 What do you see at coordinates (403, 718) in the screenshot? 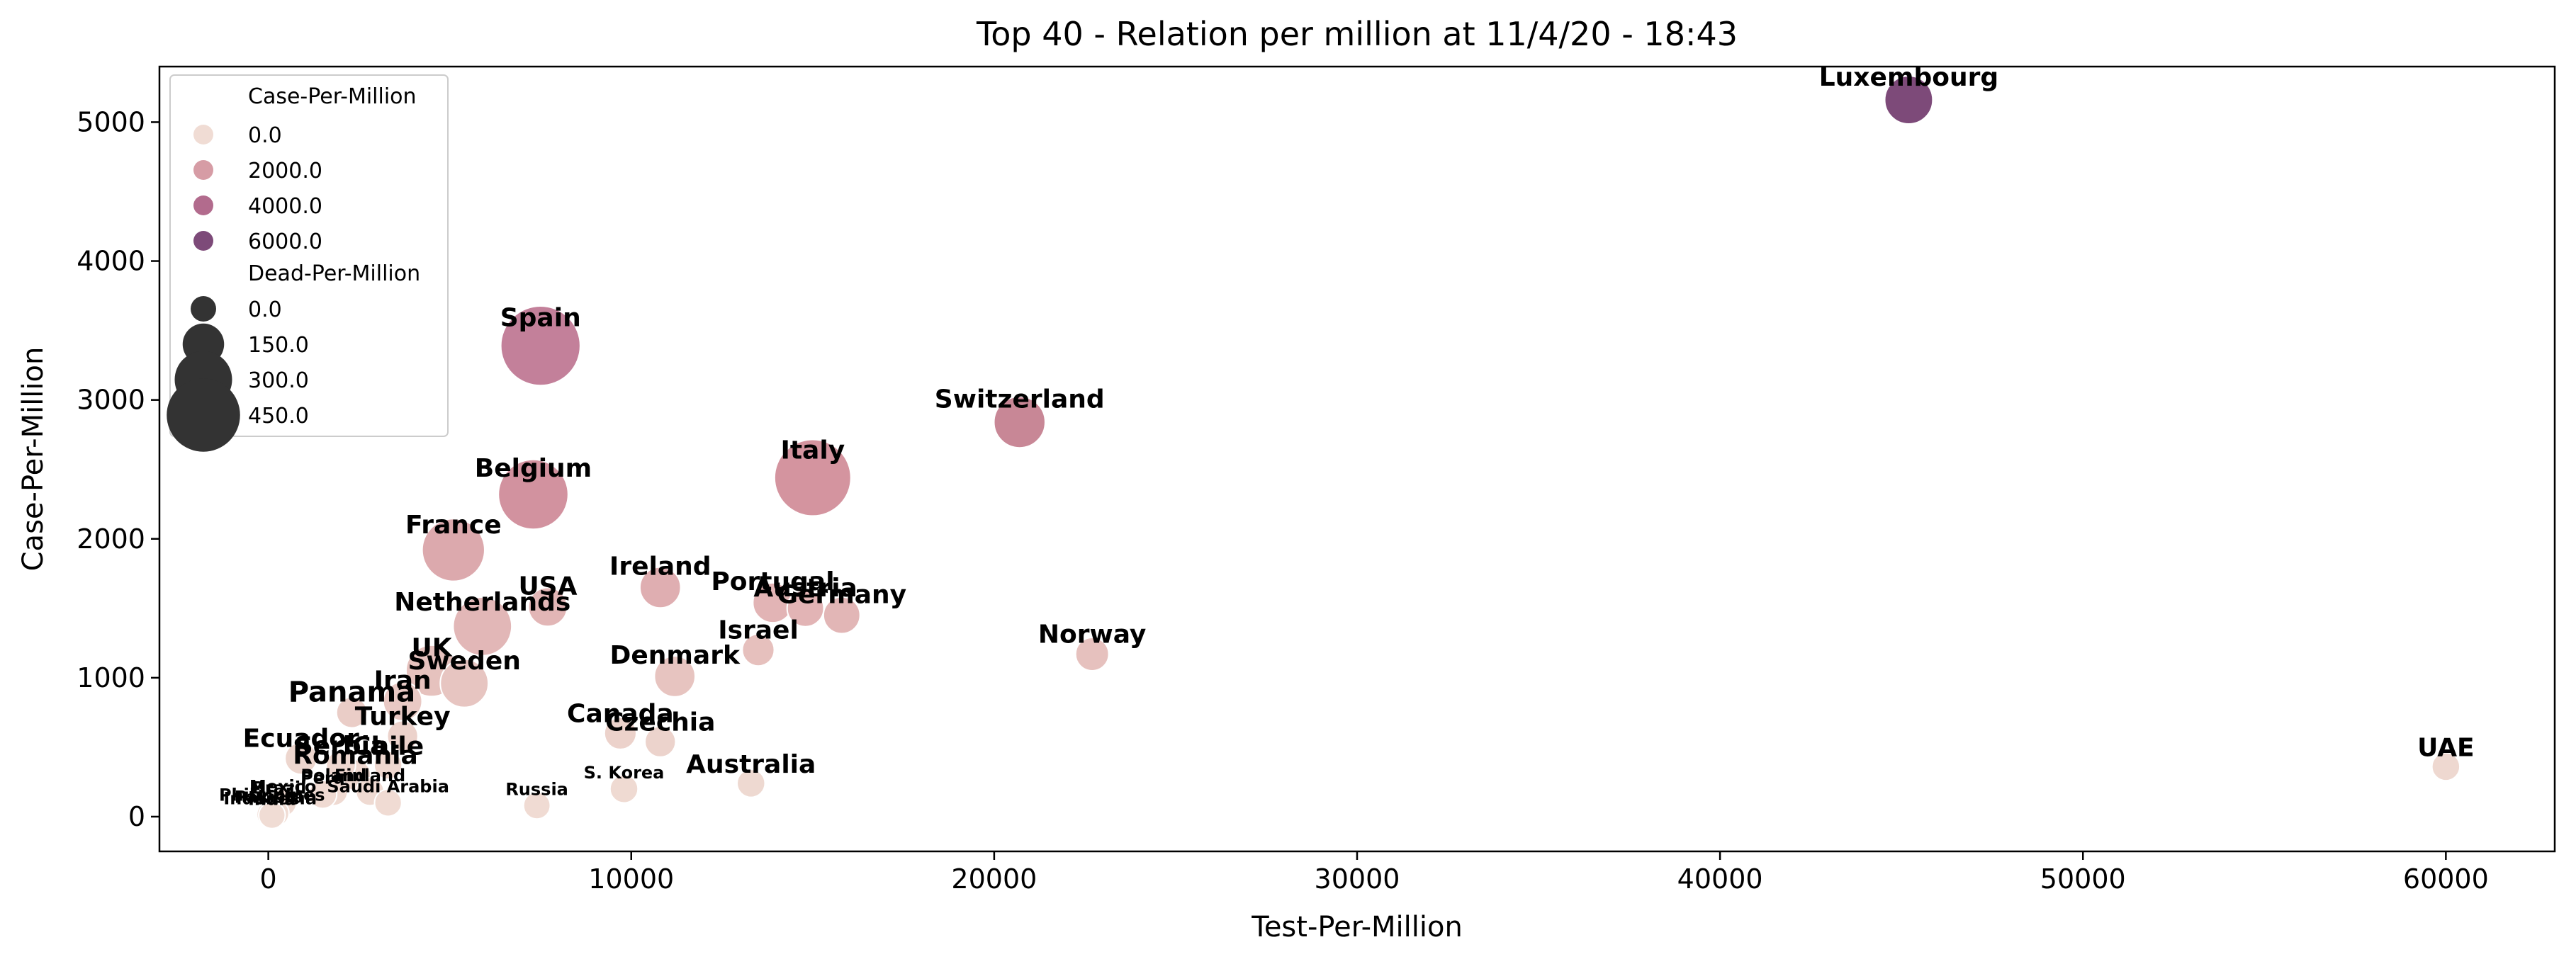
I see `point-label: Turkey` at bounding box center [403, 718].